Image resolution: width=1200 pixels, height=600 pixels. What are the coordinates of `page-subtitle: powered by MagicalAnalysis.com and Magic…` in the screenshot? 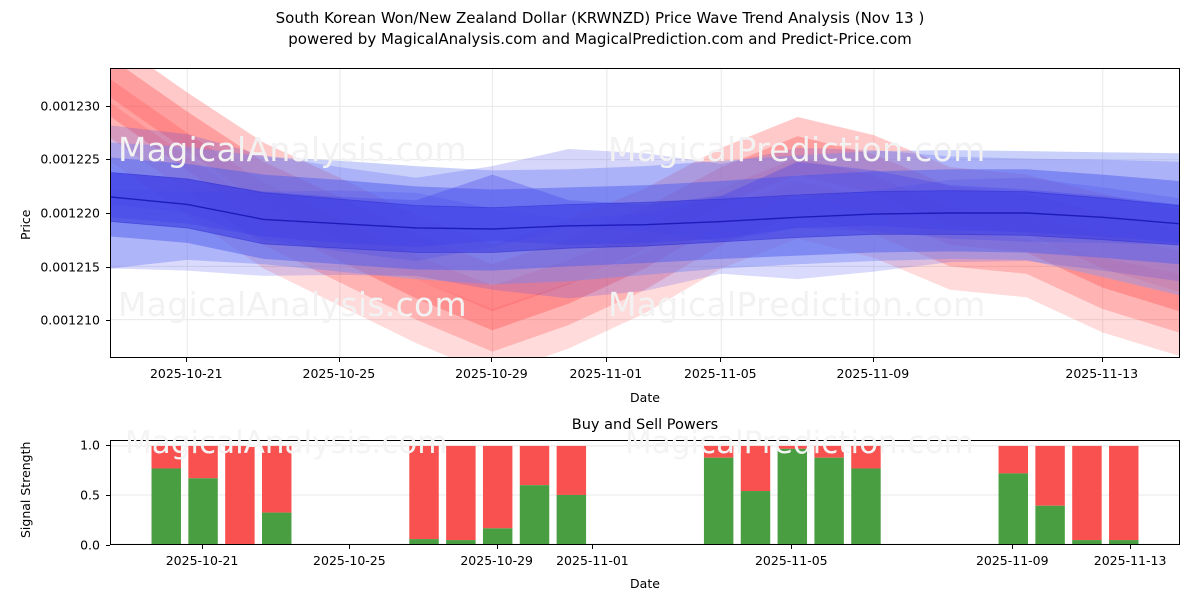 It's located at (600, 39).